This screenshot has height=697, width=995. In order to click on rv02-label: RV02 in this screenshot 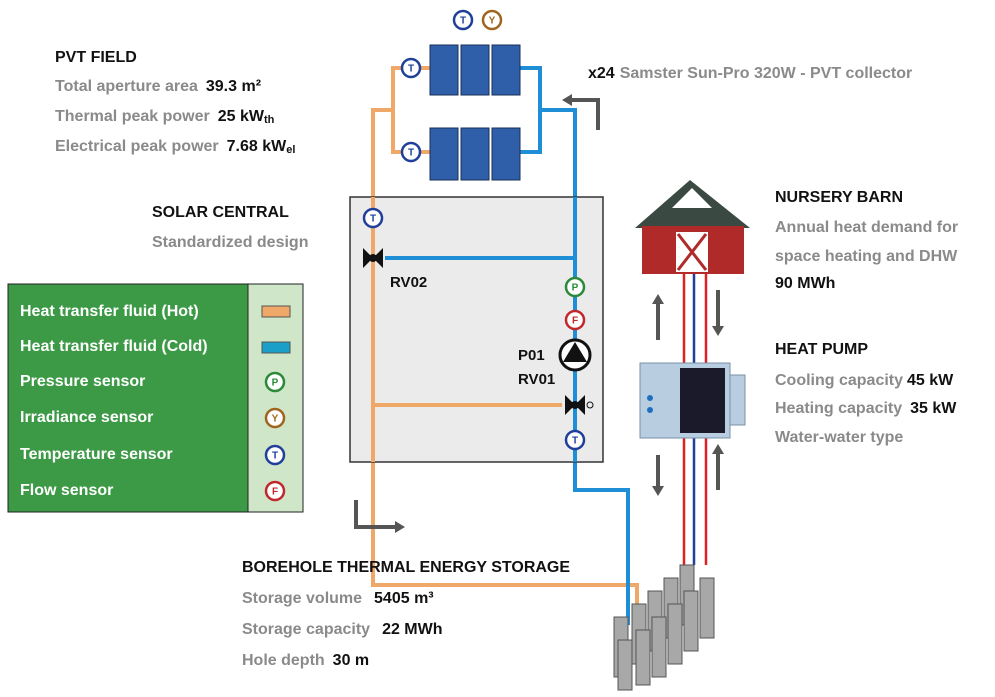, I will do `click(408, 282)`.